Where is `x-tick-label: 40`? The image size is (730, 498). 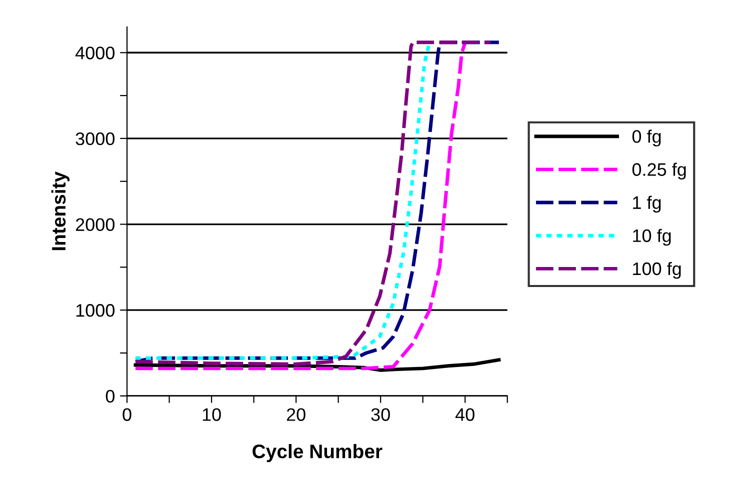 x-tick-label: 40 is located at coordinates (464, 414).